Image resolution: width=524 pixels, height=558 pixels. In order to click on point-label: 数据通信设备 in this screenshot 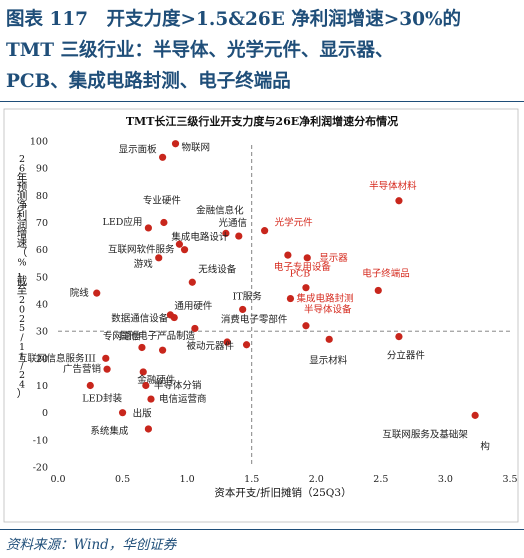, I will do `click(140, 319)`.